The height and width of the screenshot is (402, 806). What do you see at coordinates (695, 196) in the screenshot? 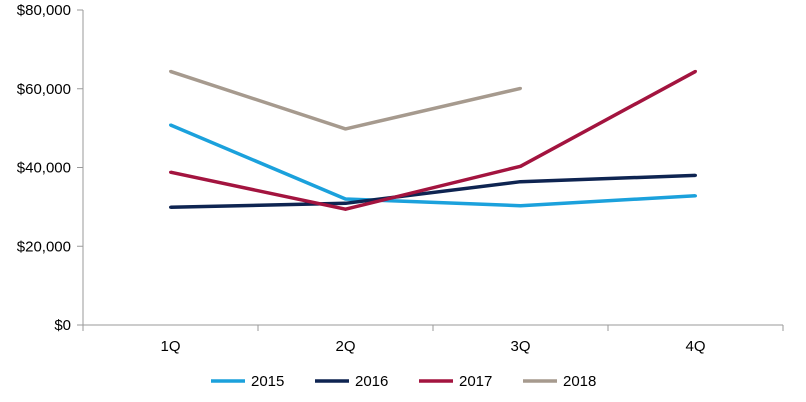
I see `data-point-2015-4Q` at bounding box center [695, 196].